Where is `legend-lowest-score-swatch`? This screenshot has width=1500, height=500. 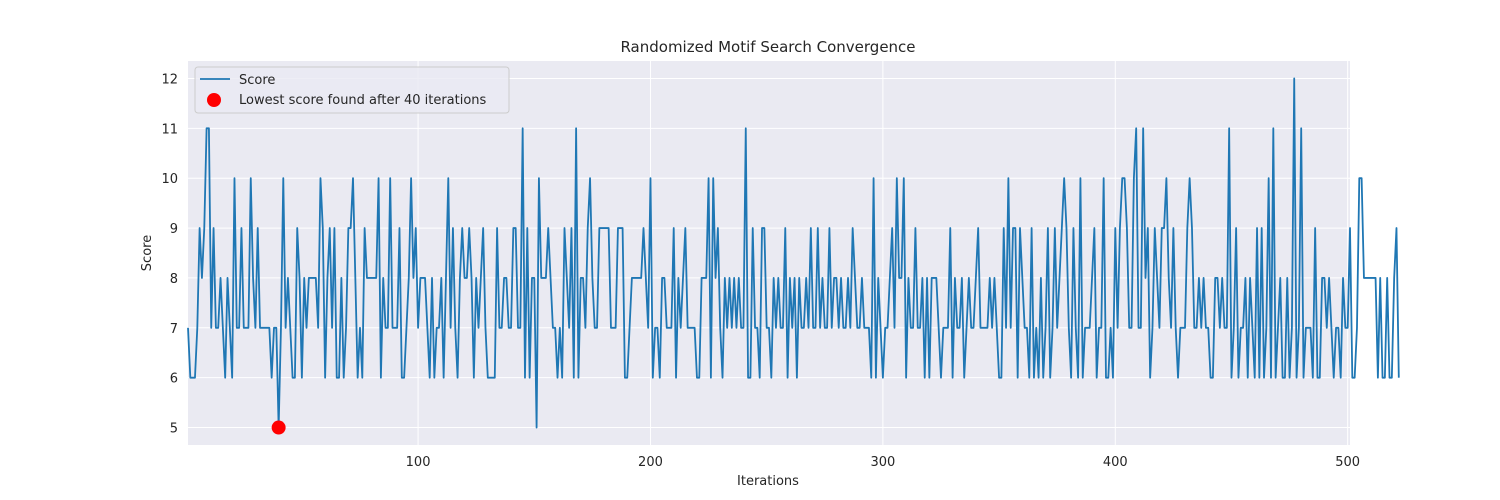 legend-lowest-score-swatch is located at coordinates (214, 100).